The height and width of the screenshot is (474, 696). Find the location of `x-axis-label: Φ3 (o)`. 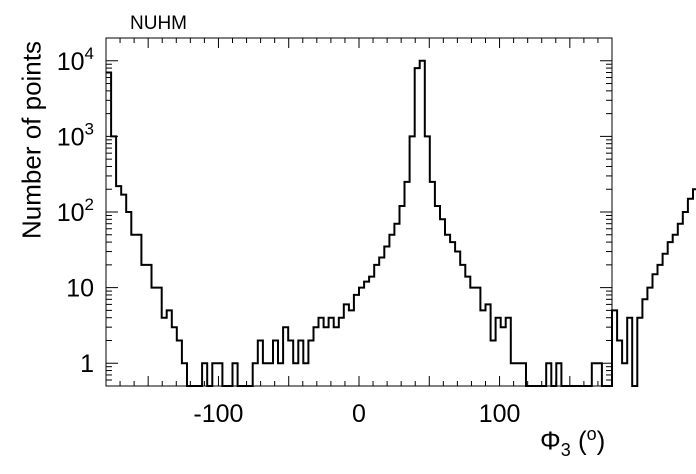

x-axis-label: Φ3 (o) is located at coordinates (573, 442).